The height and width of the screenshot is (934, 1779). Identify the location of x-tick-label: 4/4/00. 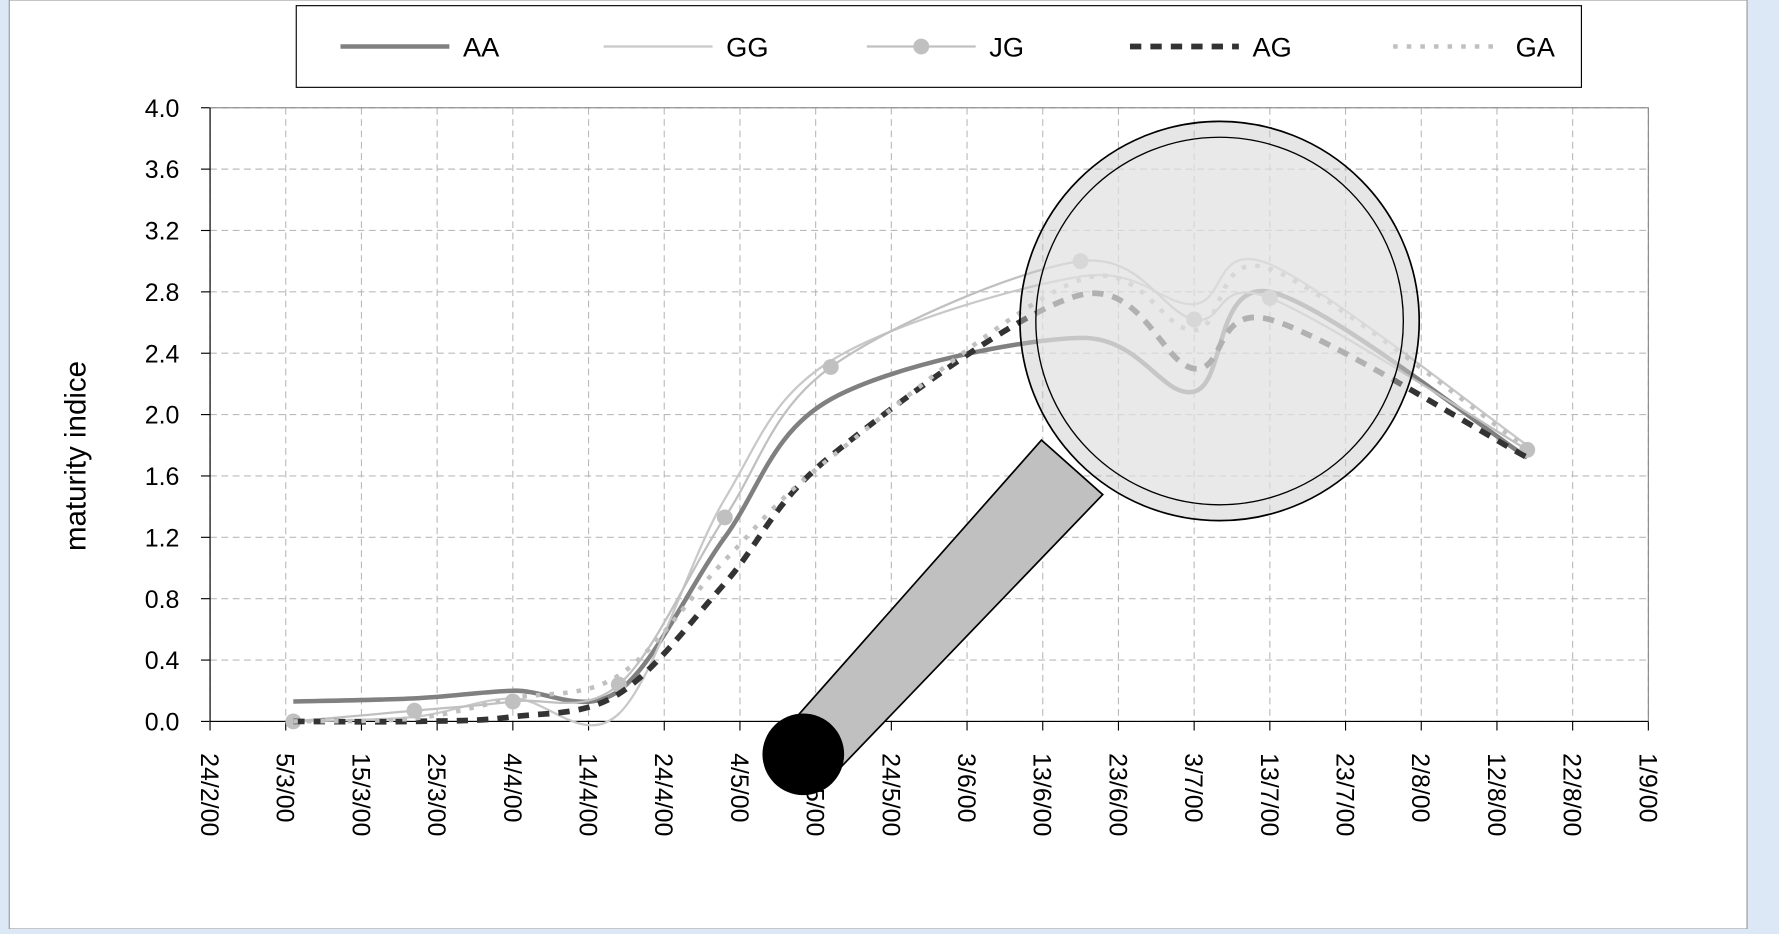
(512, 787).